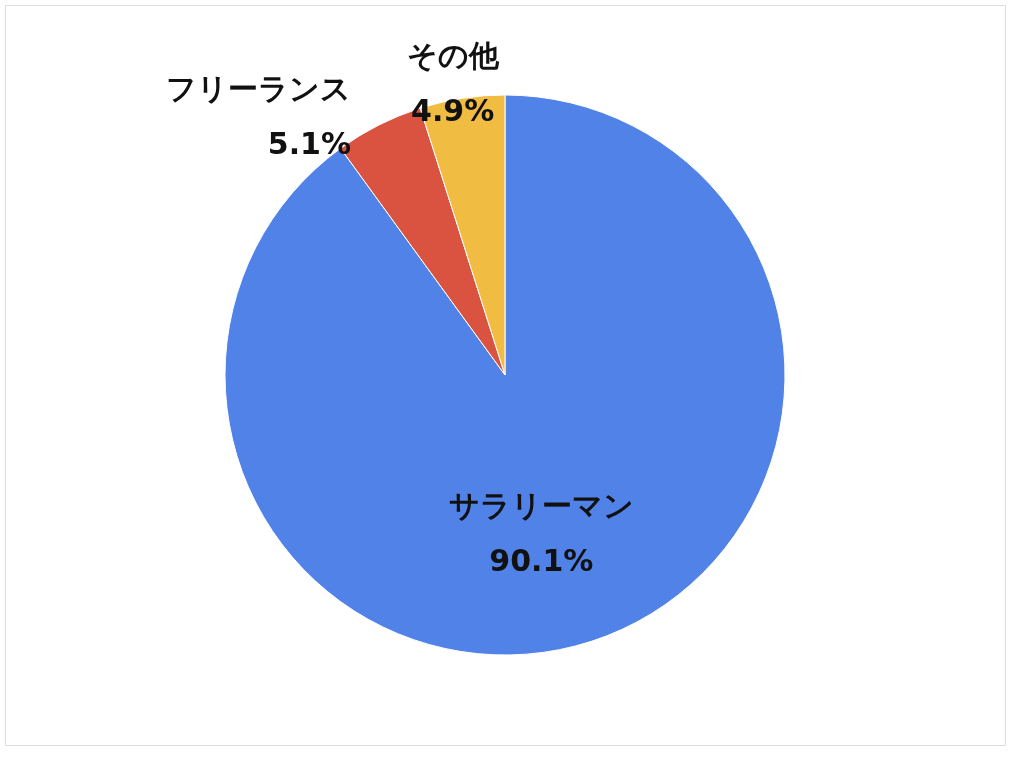 Image resolution: width=1024 pixels, height=768 pixels. What do you see at coordinates (541, 505) in the screenshot?
I see `slice-label: サラリーマン` at bounding box center [541, 505].